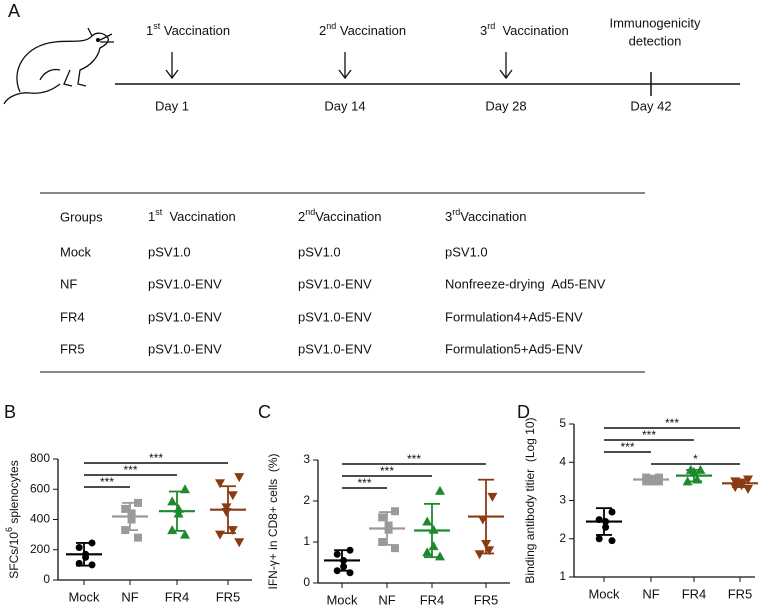 This screenshot has width=761, height=615. I want to click on table-header: 1st Vaccination, so click(192, 215).